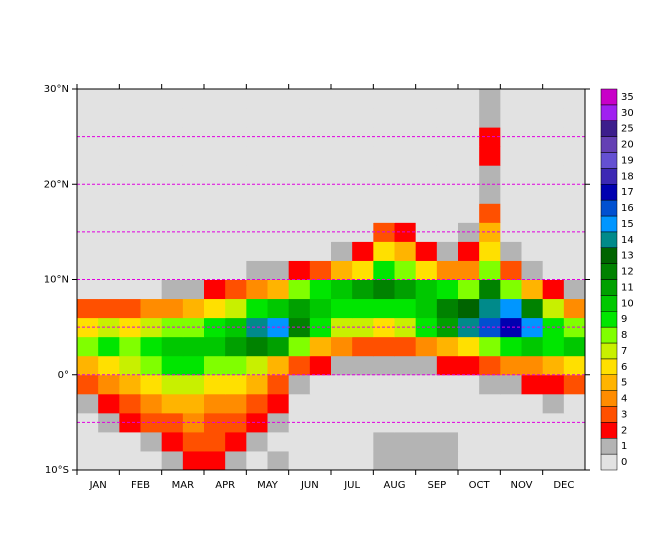 The image size is (649, 560). I want to click on colorbar-label: 18, so click(627, 176).